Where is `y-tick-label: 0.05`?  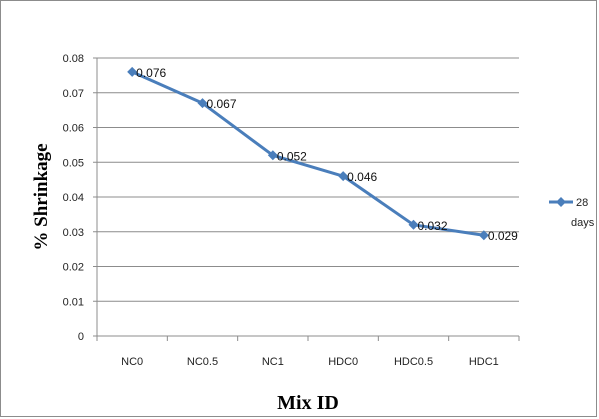 y-tick-label: 0.05 is located at coordinates (73, 163).